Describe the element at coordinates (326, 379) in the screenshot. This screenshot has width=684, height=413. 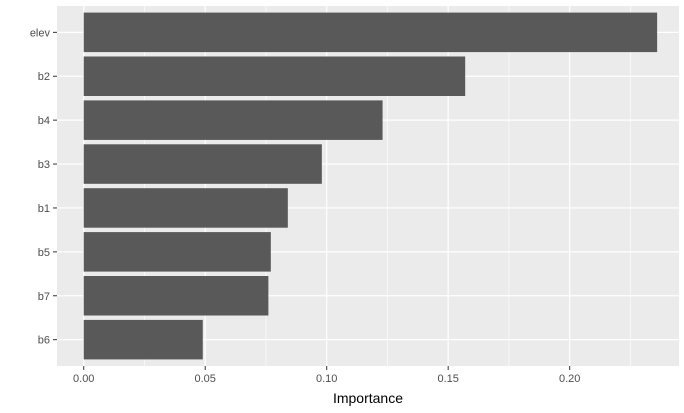
I see `x-tick-label: 0.10` at that location.